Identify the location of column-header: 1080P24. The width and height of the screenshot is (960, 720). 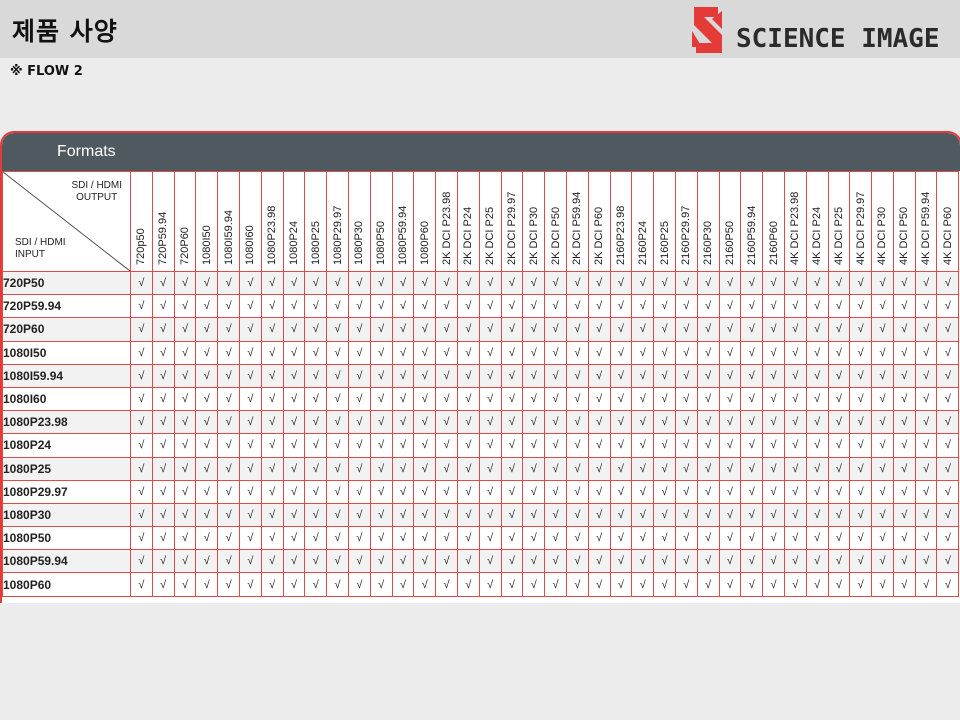
(294, 221).